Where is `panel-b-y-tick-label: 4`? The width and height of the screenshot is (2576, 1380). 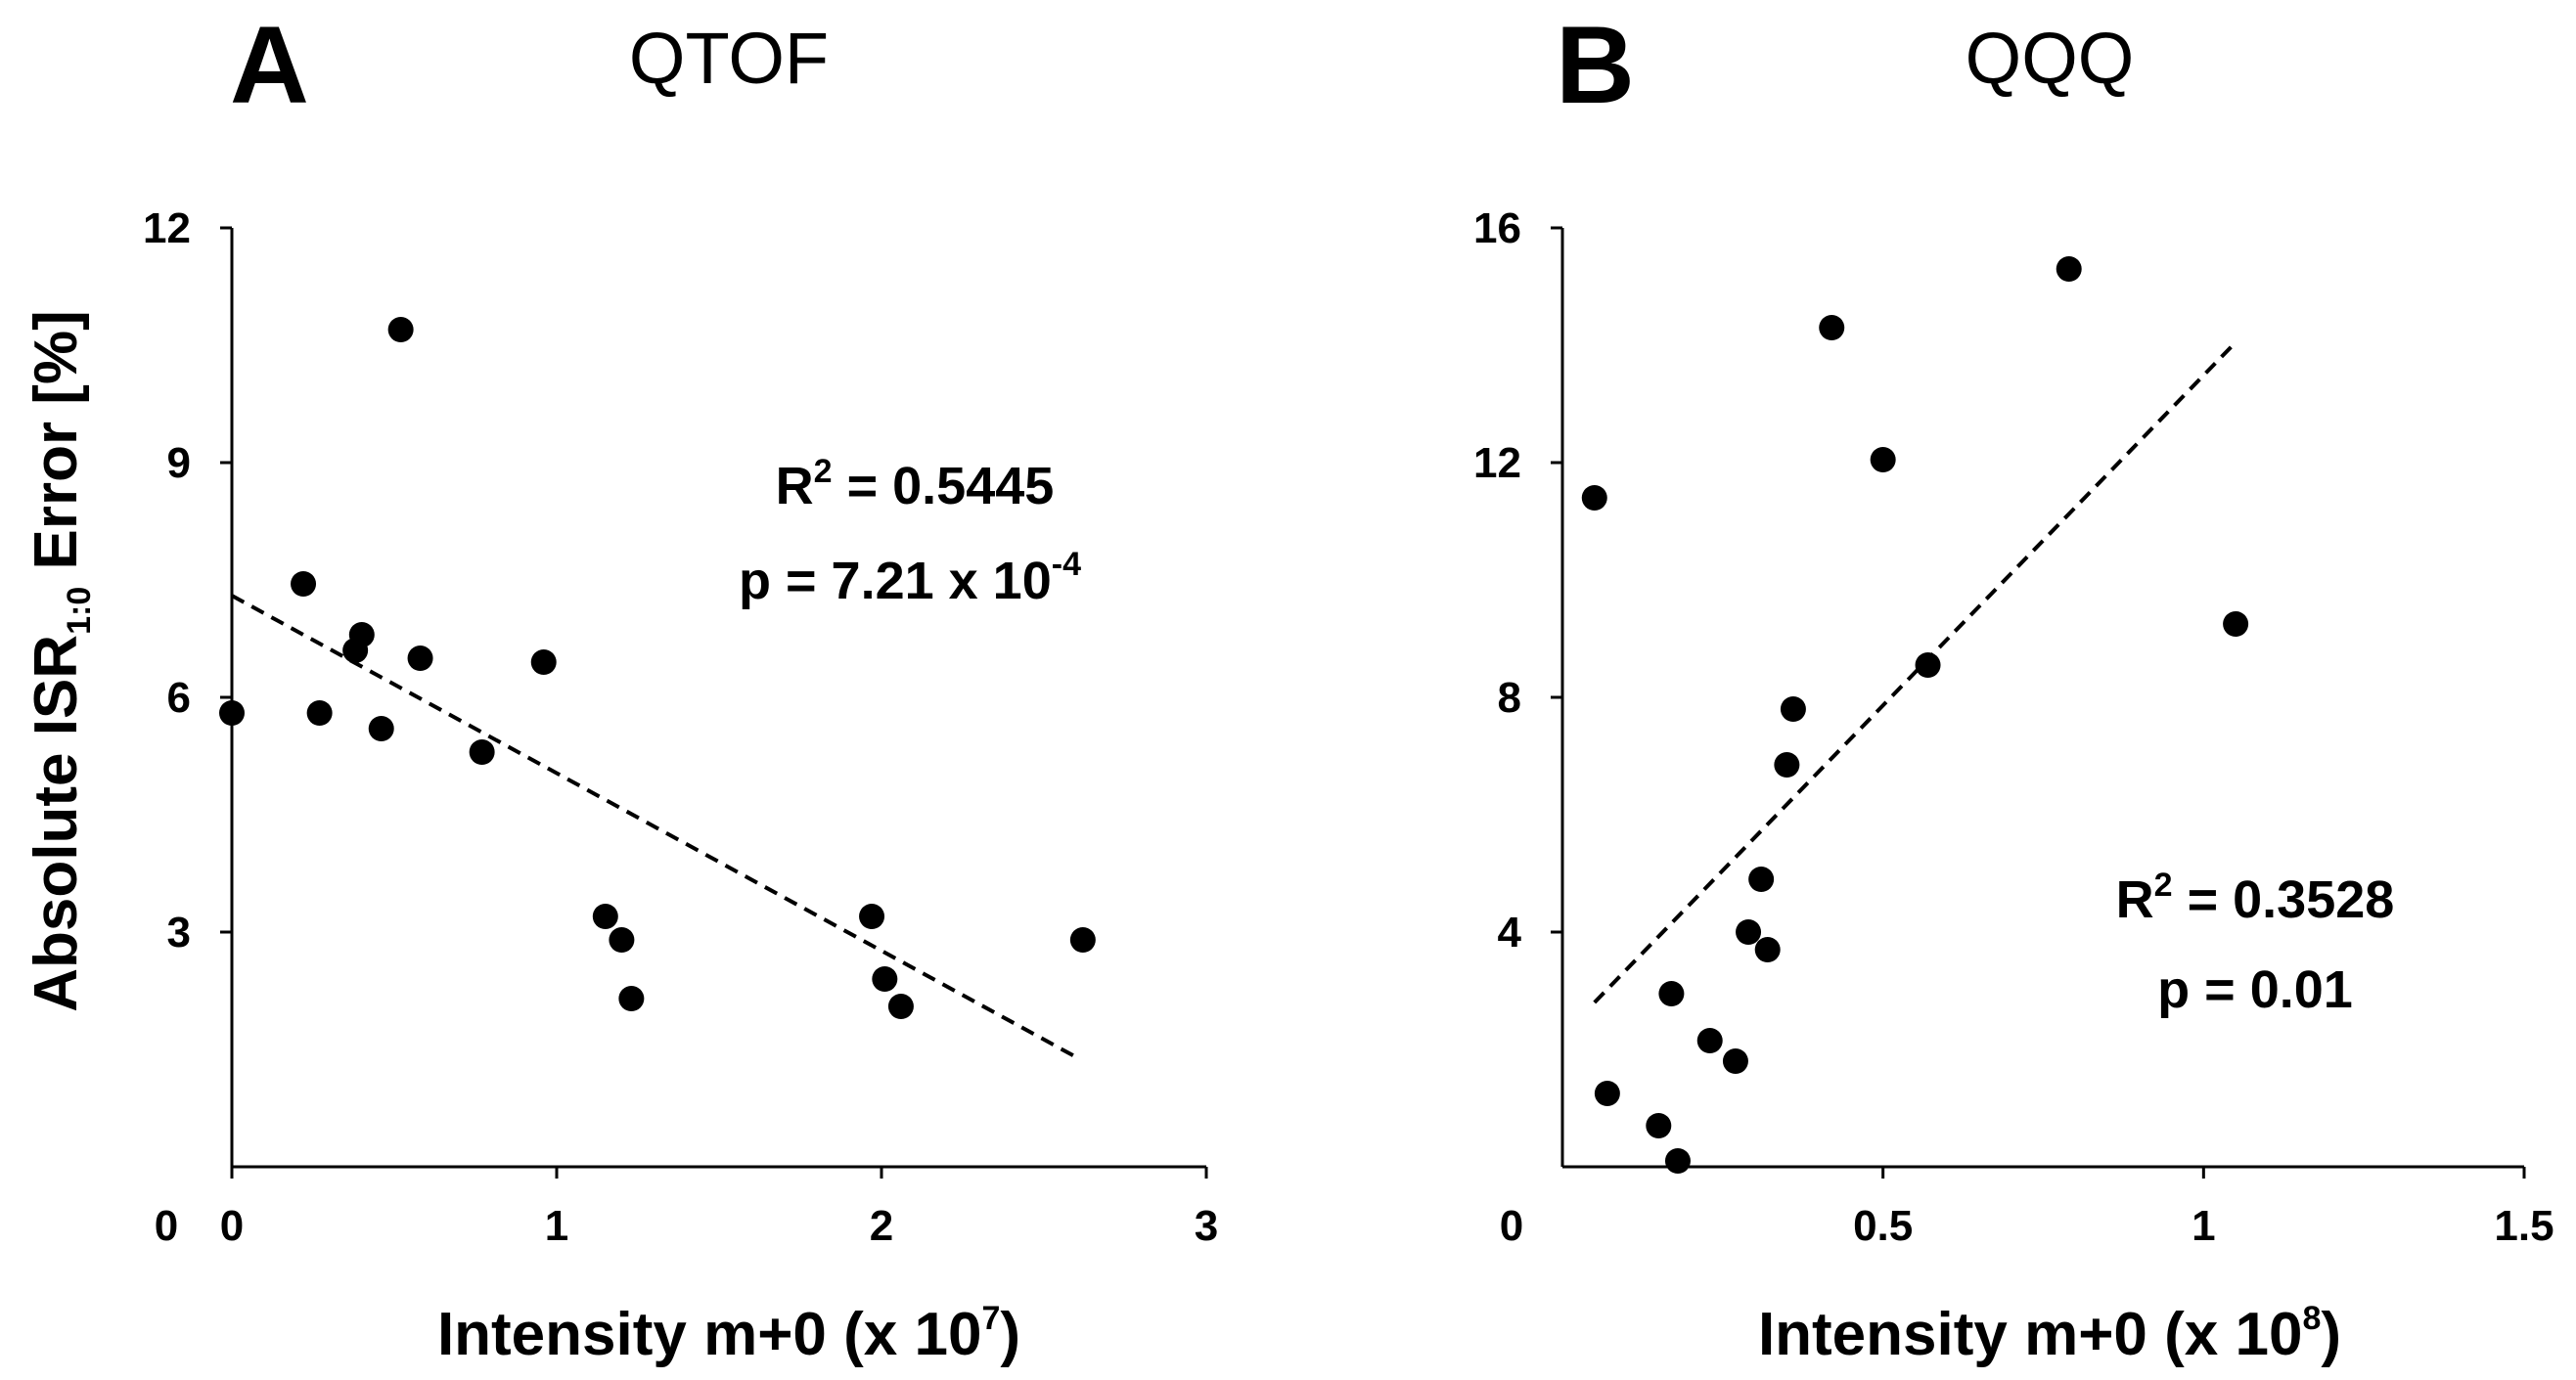 panel-b-y-tick-label: 4 is located at coordinates (1510, 933).